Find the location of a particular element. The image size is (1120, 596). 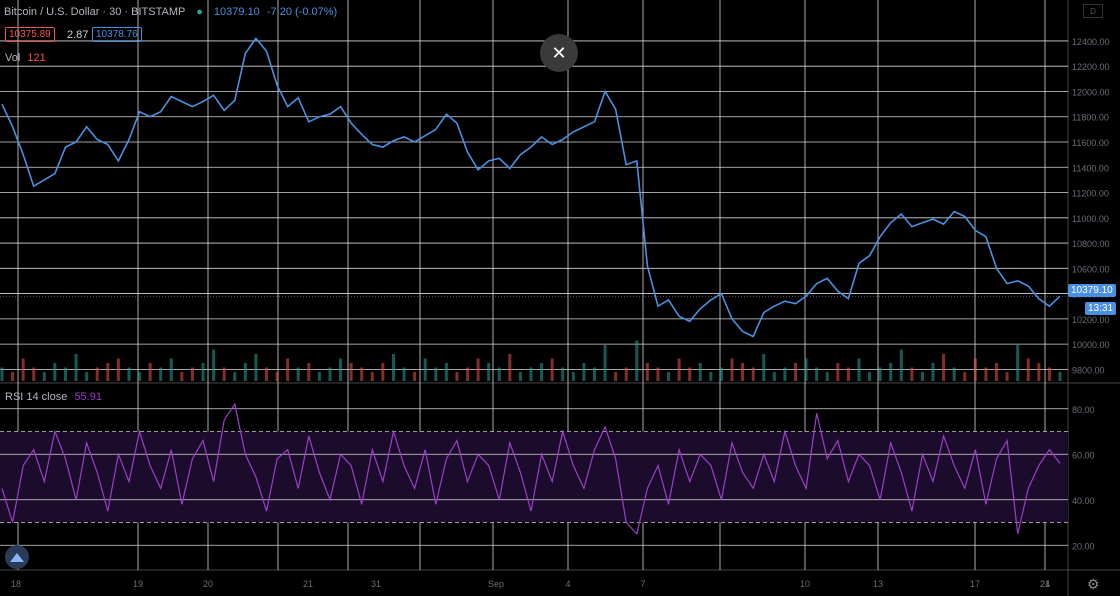

tradingview-logo is located at coordinates (17, 557).